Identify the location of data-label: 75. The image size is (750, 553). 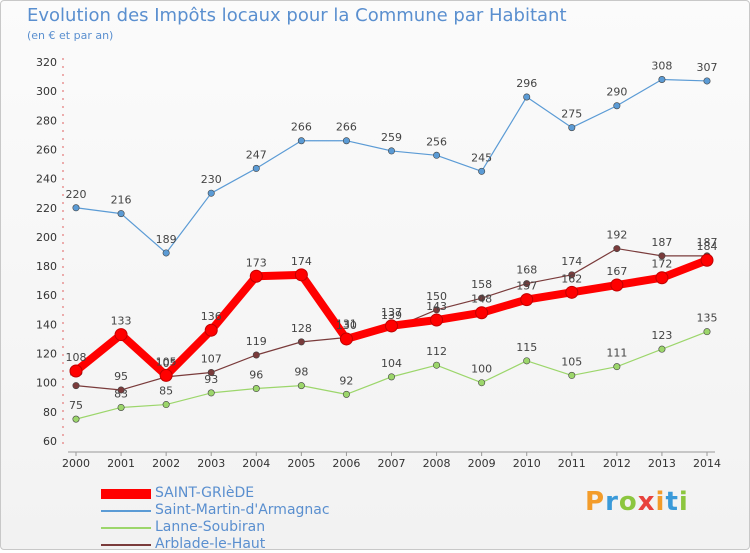
(76, 405).